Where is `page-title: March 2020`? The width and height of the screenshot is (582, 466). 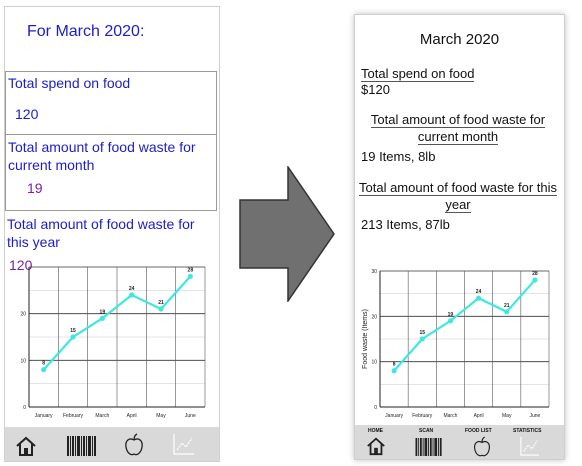 page-title: March 2020 is located at coordinates (459, 39).